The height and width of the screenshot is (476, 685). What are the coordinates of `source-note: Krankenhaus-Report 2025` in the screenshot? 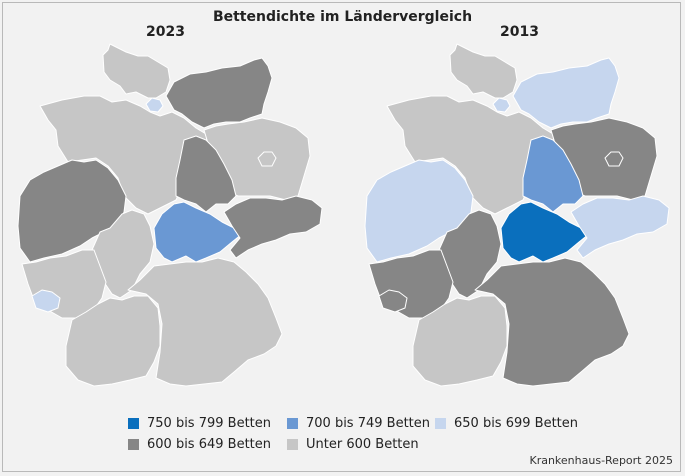 It's located at (601, 460).